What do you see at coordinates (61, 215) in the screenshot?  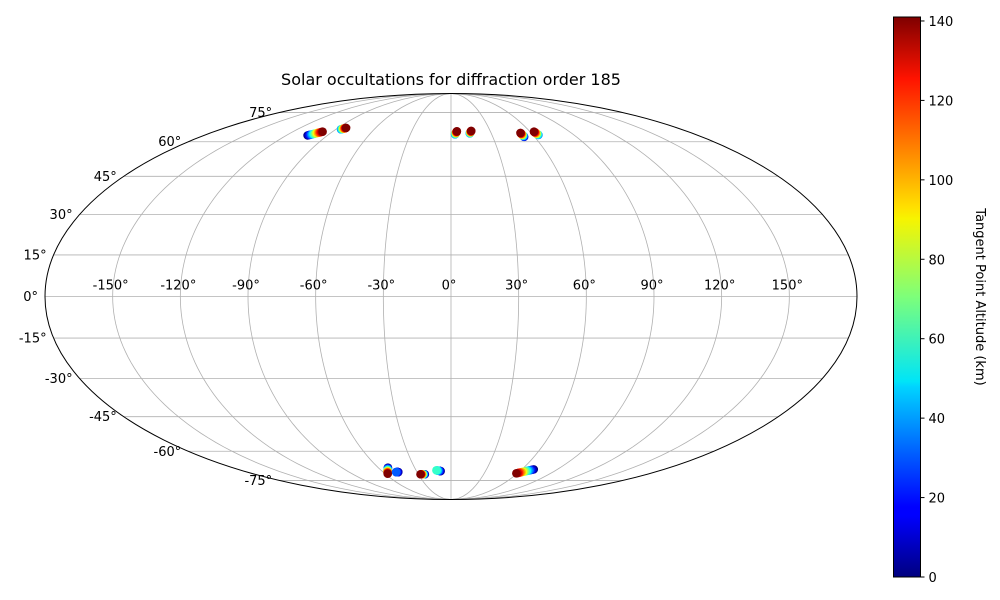 I see `latitude-tick-label: 30°` at bounding box center [61, 215].